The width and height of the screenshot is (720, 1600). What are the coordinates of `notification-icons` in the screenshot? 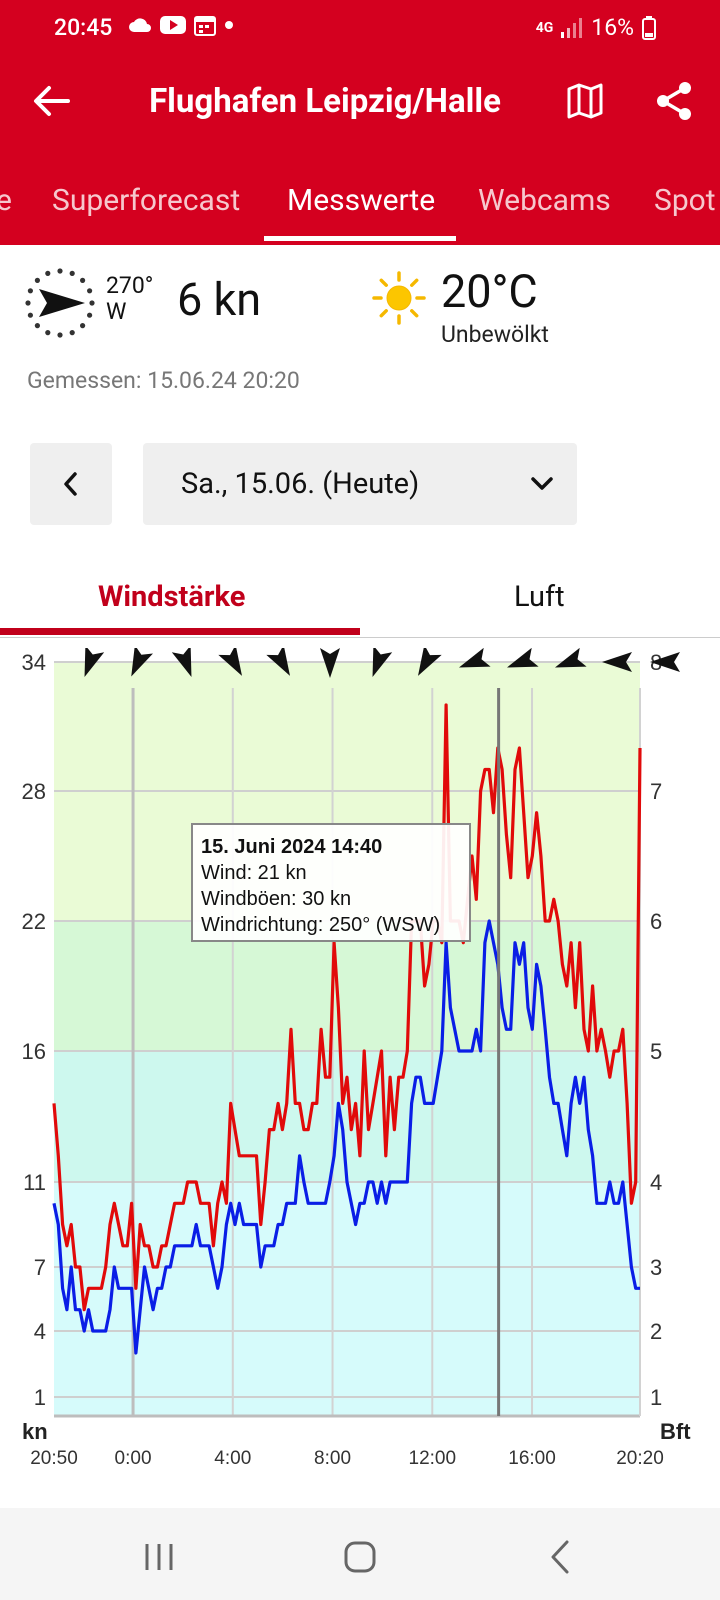 It's located at (181, 25).